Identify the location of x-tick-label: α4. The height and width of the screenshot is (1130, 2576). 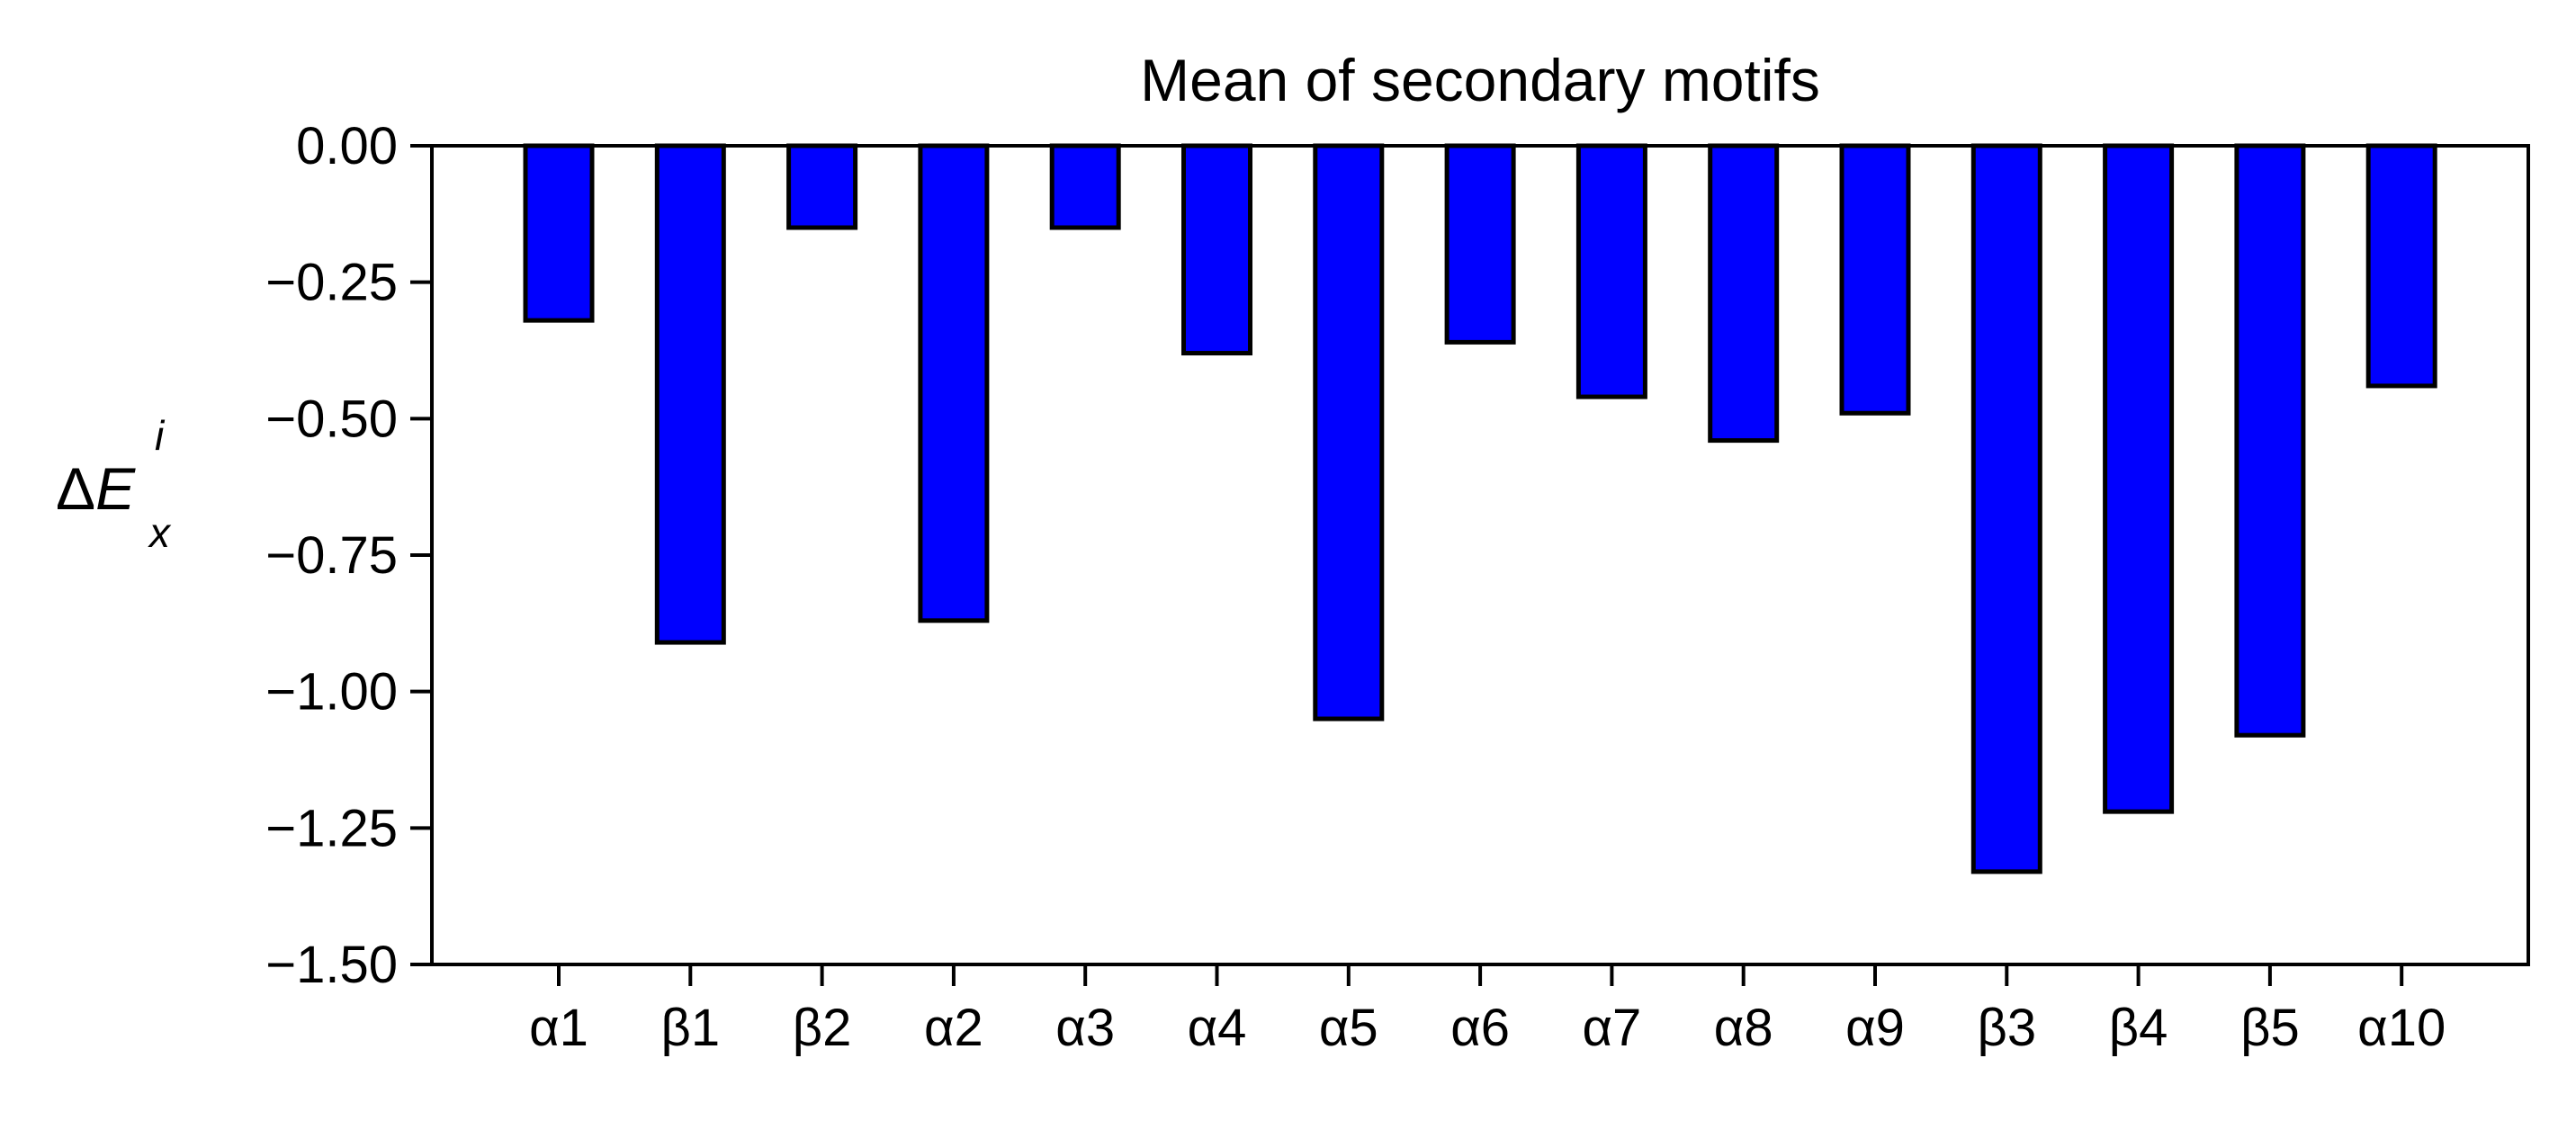
(1218, 1028).